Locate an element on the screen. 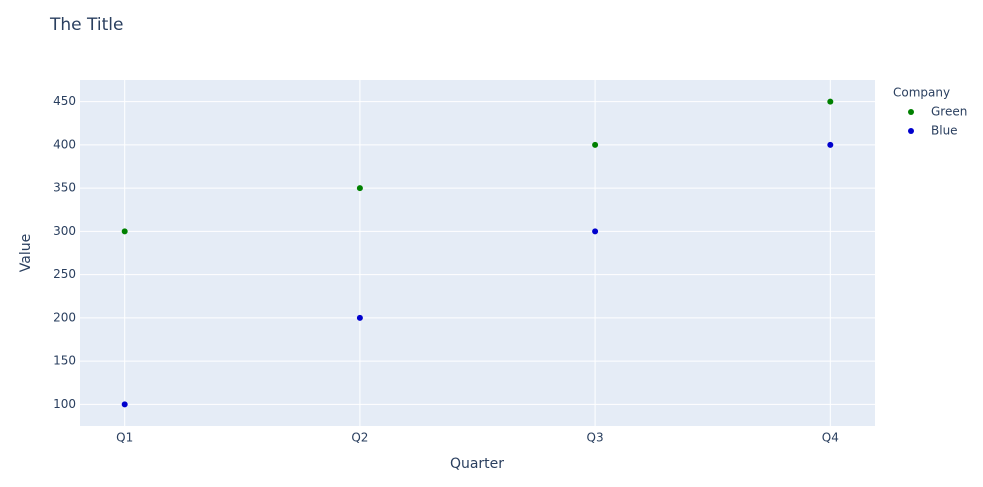  y-tick-label: 450 is located at coordinates (64, 101).